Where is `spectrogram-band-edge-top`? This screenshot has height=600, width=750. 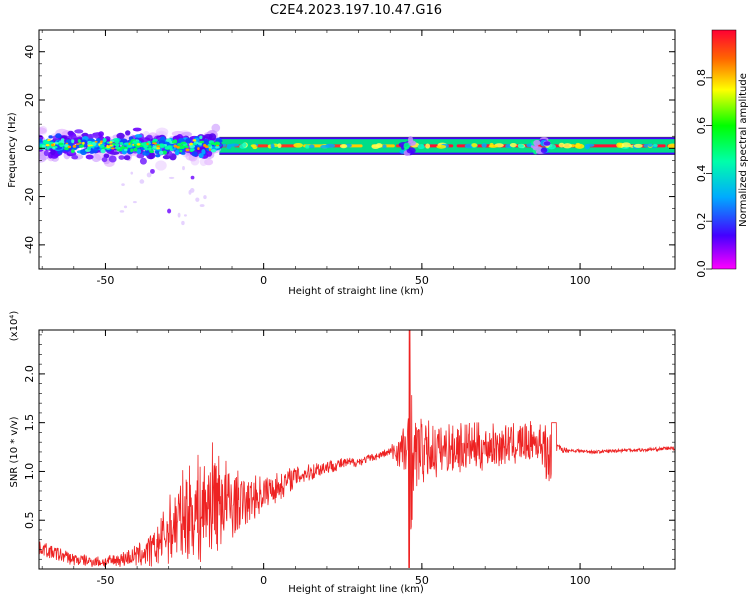 spectrogram-band-edge-top is located at coordinates (447, 138).